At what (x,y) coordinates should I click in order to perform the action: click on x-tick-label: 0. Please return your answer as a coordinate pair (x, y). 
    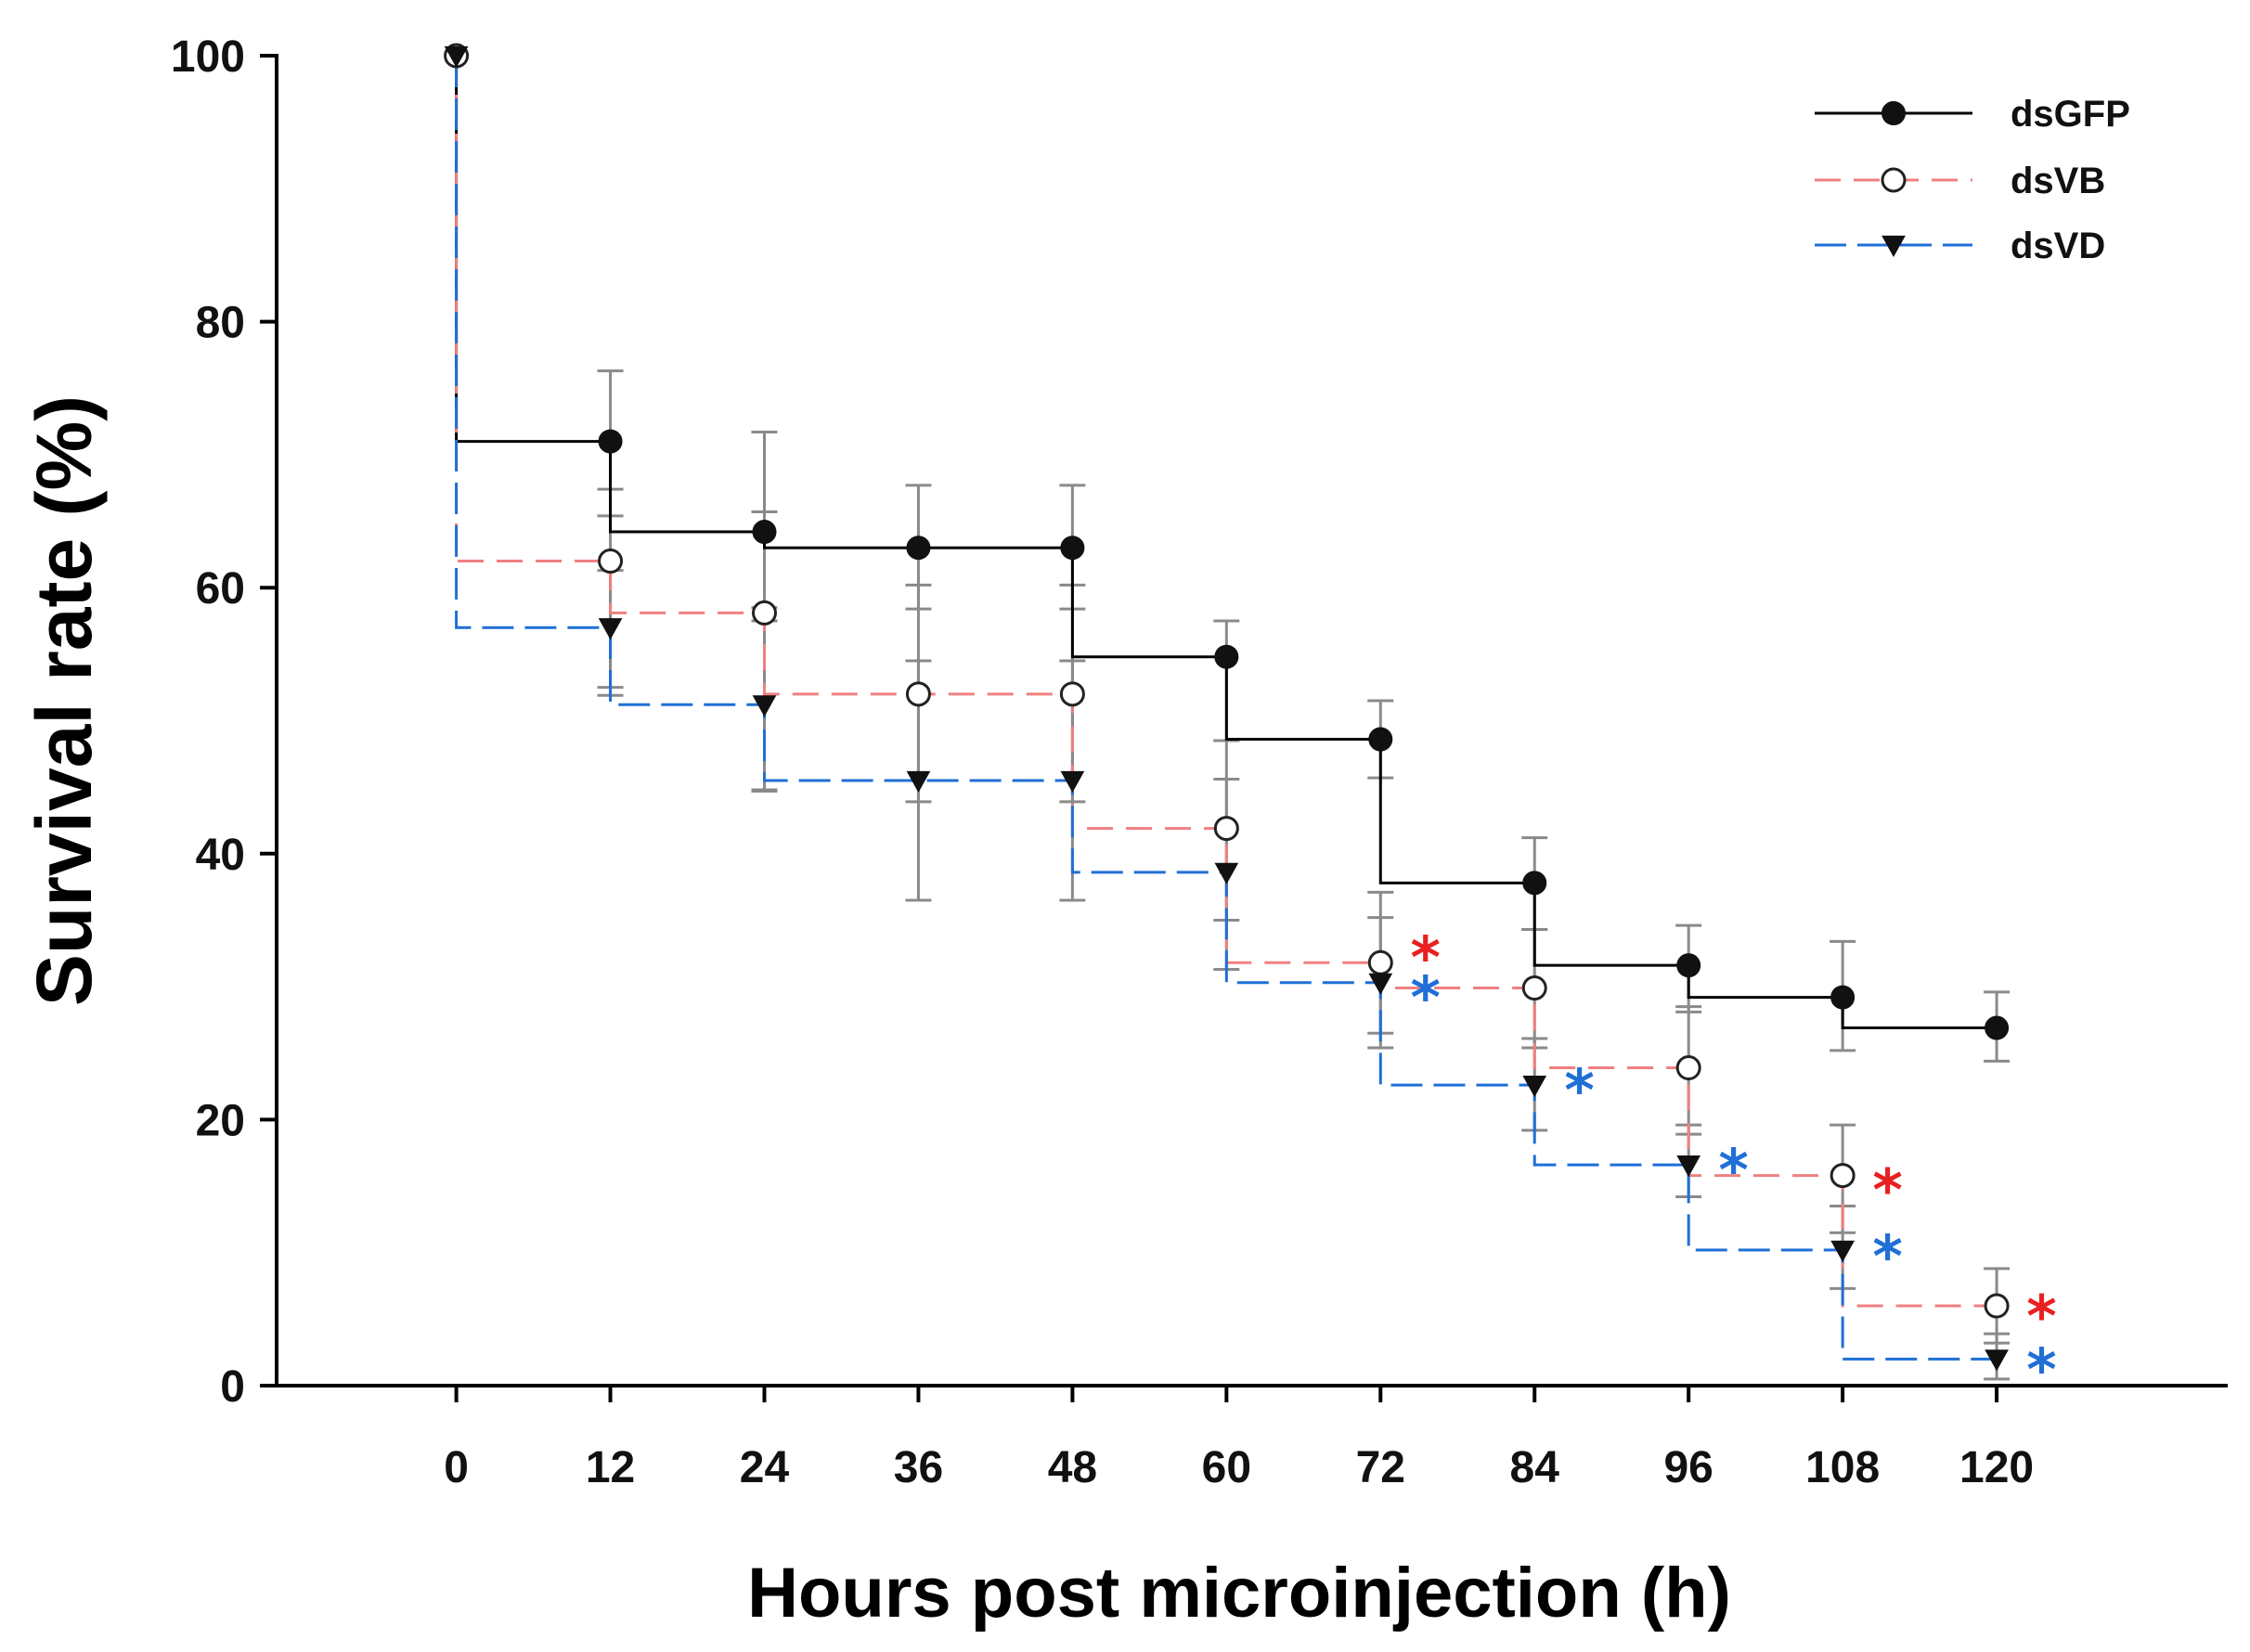
    Looking at the image, I should click on (456, 1467).